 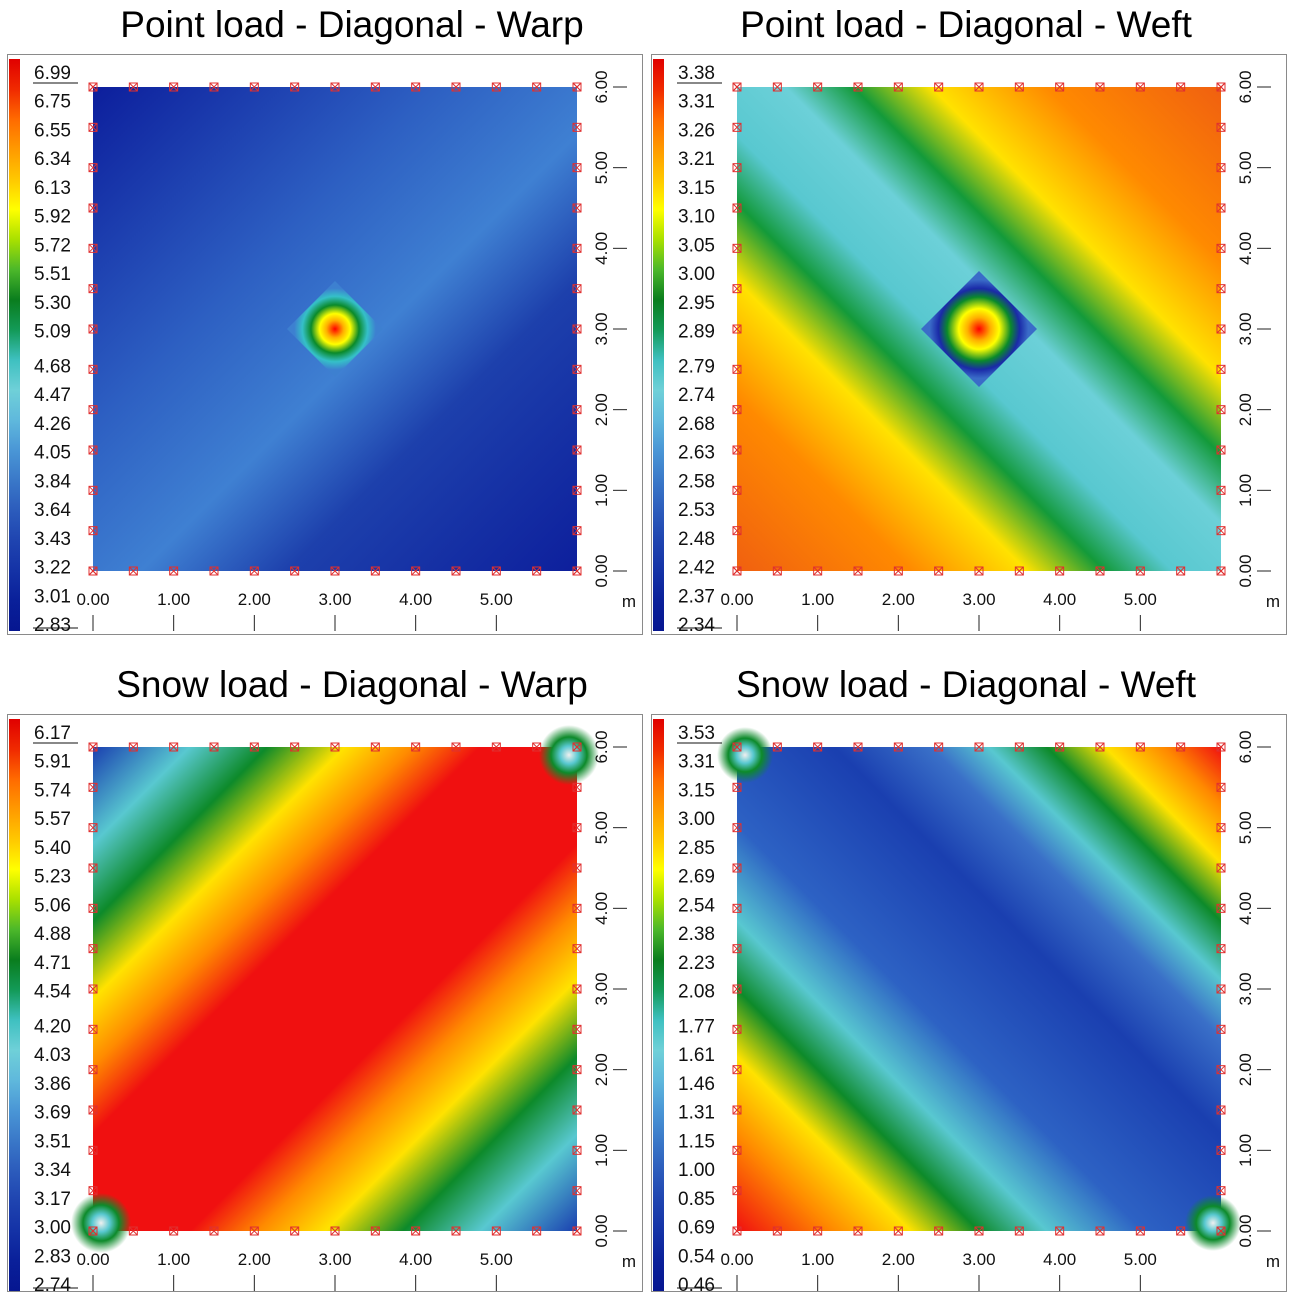 I want to click on legend-colorbar-snow-warp, so click(x=14, y=1005).